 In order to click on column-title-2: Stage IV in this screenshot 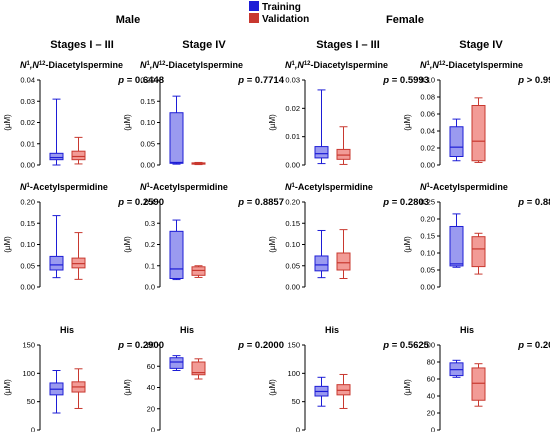, I will do `click(204, 45)`.